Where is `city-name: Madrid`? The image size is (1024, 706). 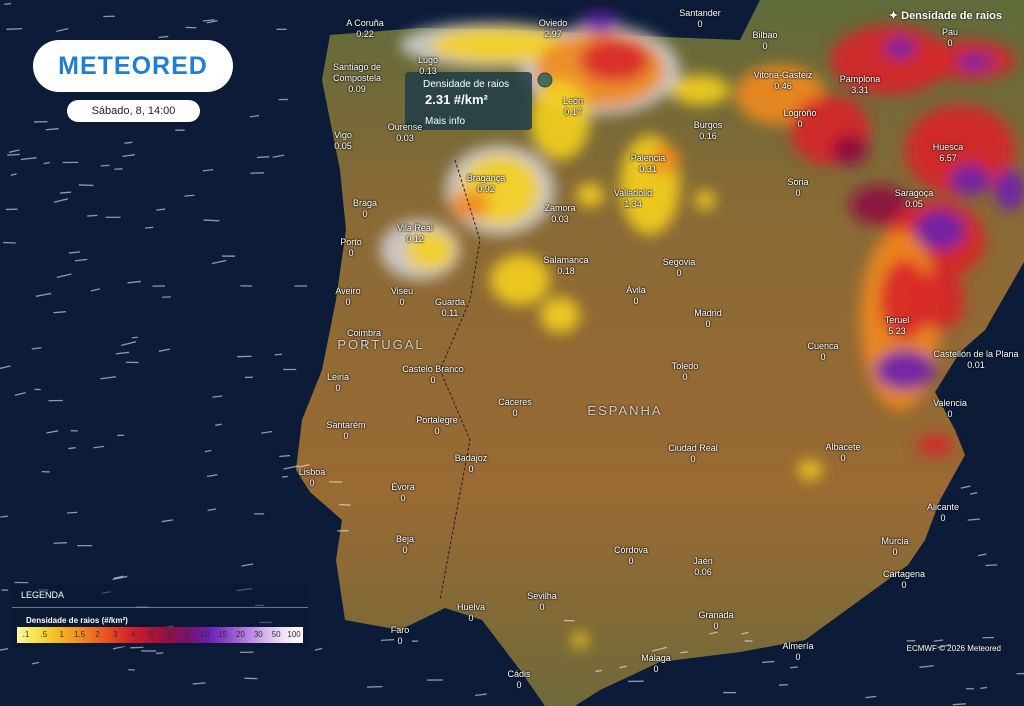 city-name: Madrid is located at coordinates (708, 313).